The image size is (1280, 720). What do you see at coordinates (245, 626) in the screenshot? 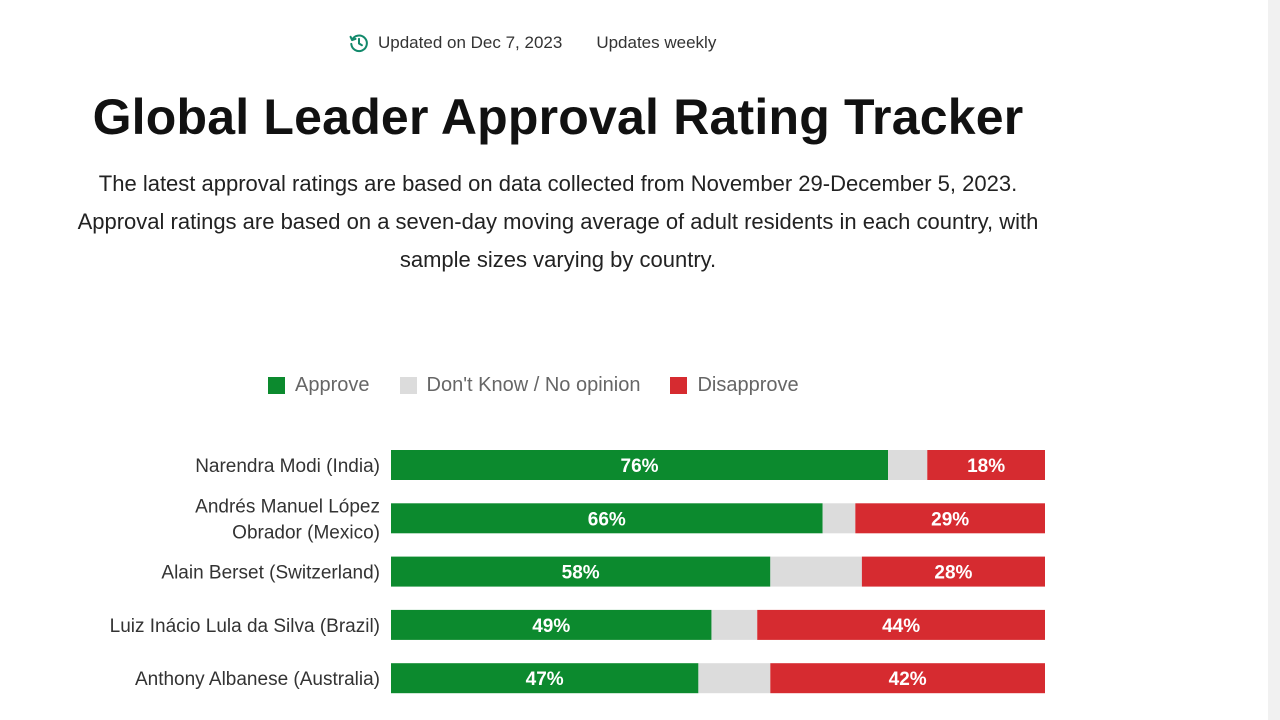
I see `category-label: Luiz Inácio Lula da Silva (Brazil)` at bounding box center [245, 626].